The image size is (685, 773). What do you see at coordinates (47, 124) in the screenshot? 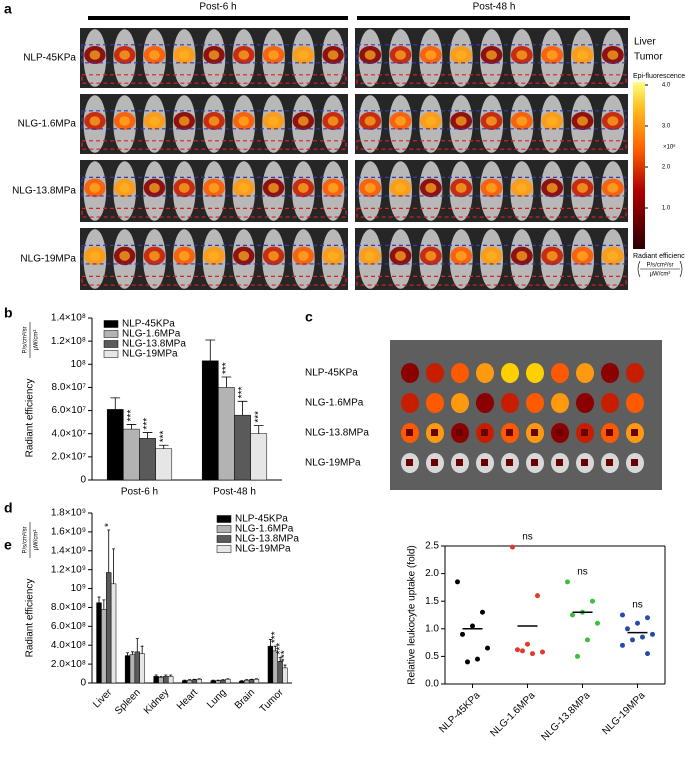
I see `row-label: NLG-1.6MPa` at bounding box center [47, 124].